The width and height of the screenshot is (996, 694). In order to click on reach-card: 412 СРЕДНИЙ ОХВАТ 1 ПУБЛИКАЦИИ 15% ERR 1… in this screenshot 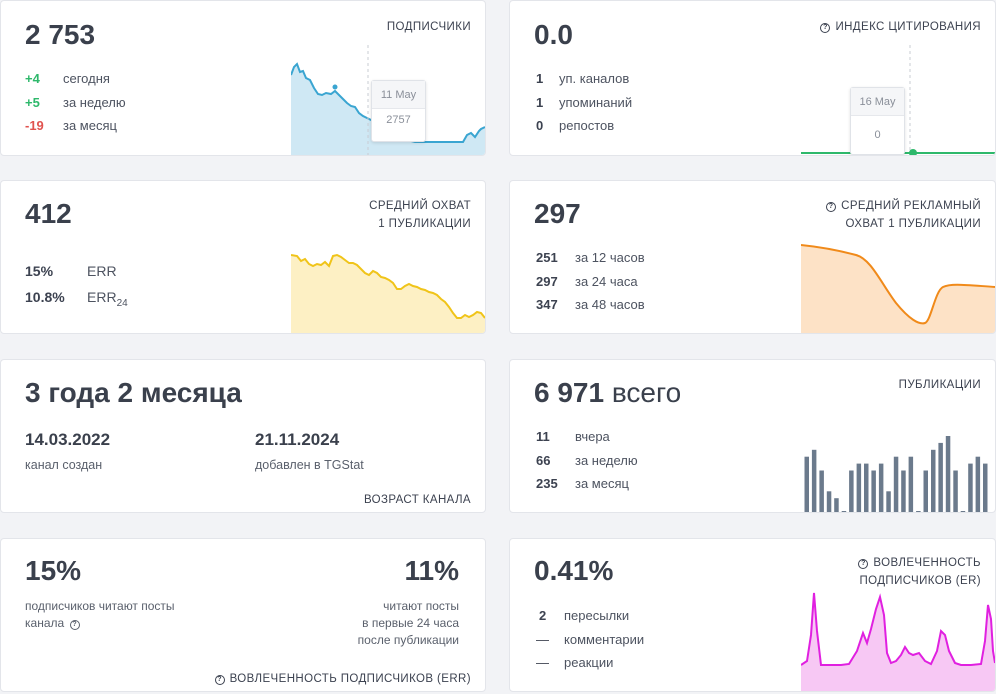, I will do `click(243, 257)`.